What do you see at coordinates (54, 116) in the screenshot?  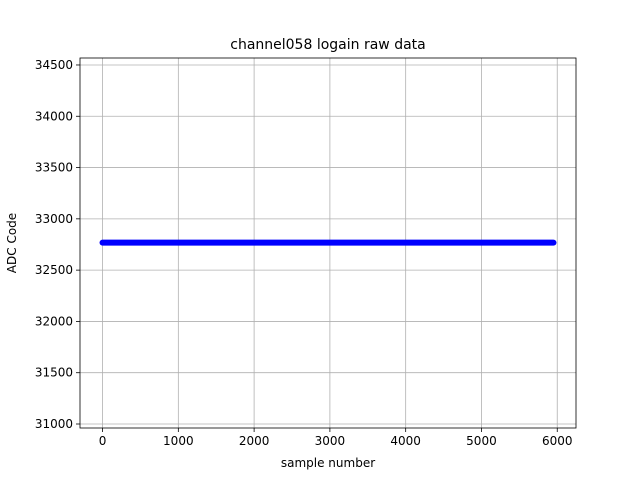 I see `y-tick-label: 34000` at bounding box center [54, 116].